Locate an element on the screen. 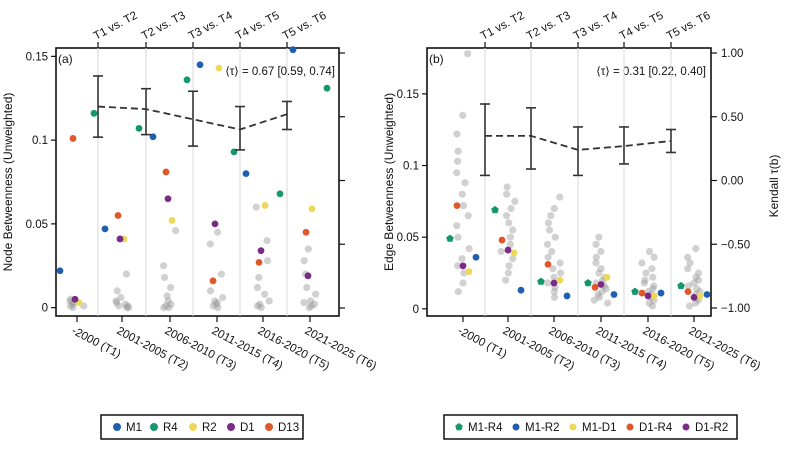 The image size is (785, 462). b-tau-line is located at coordinates (578, 142).